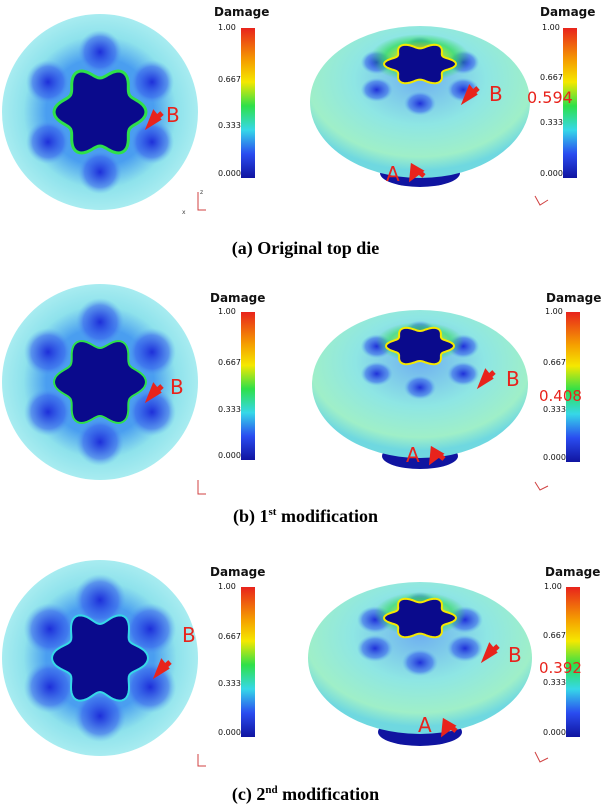  Describe the element at coordinates (272, 512) in the screenshot. I see `caption-superscript: st` at that location.